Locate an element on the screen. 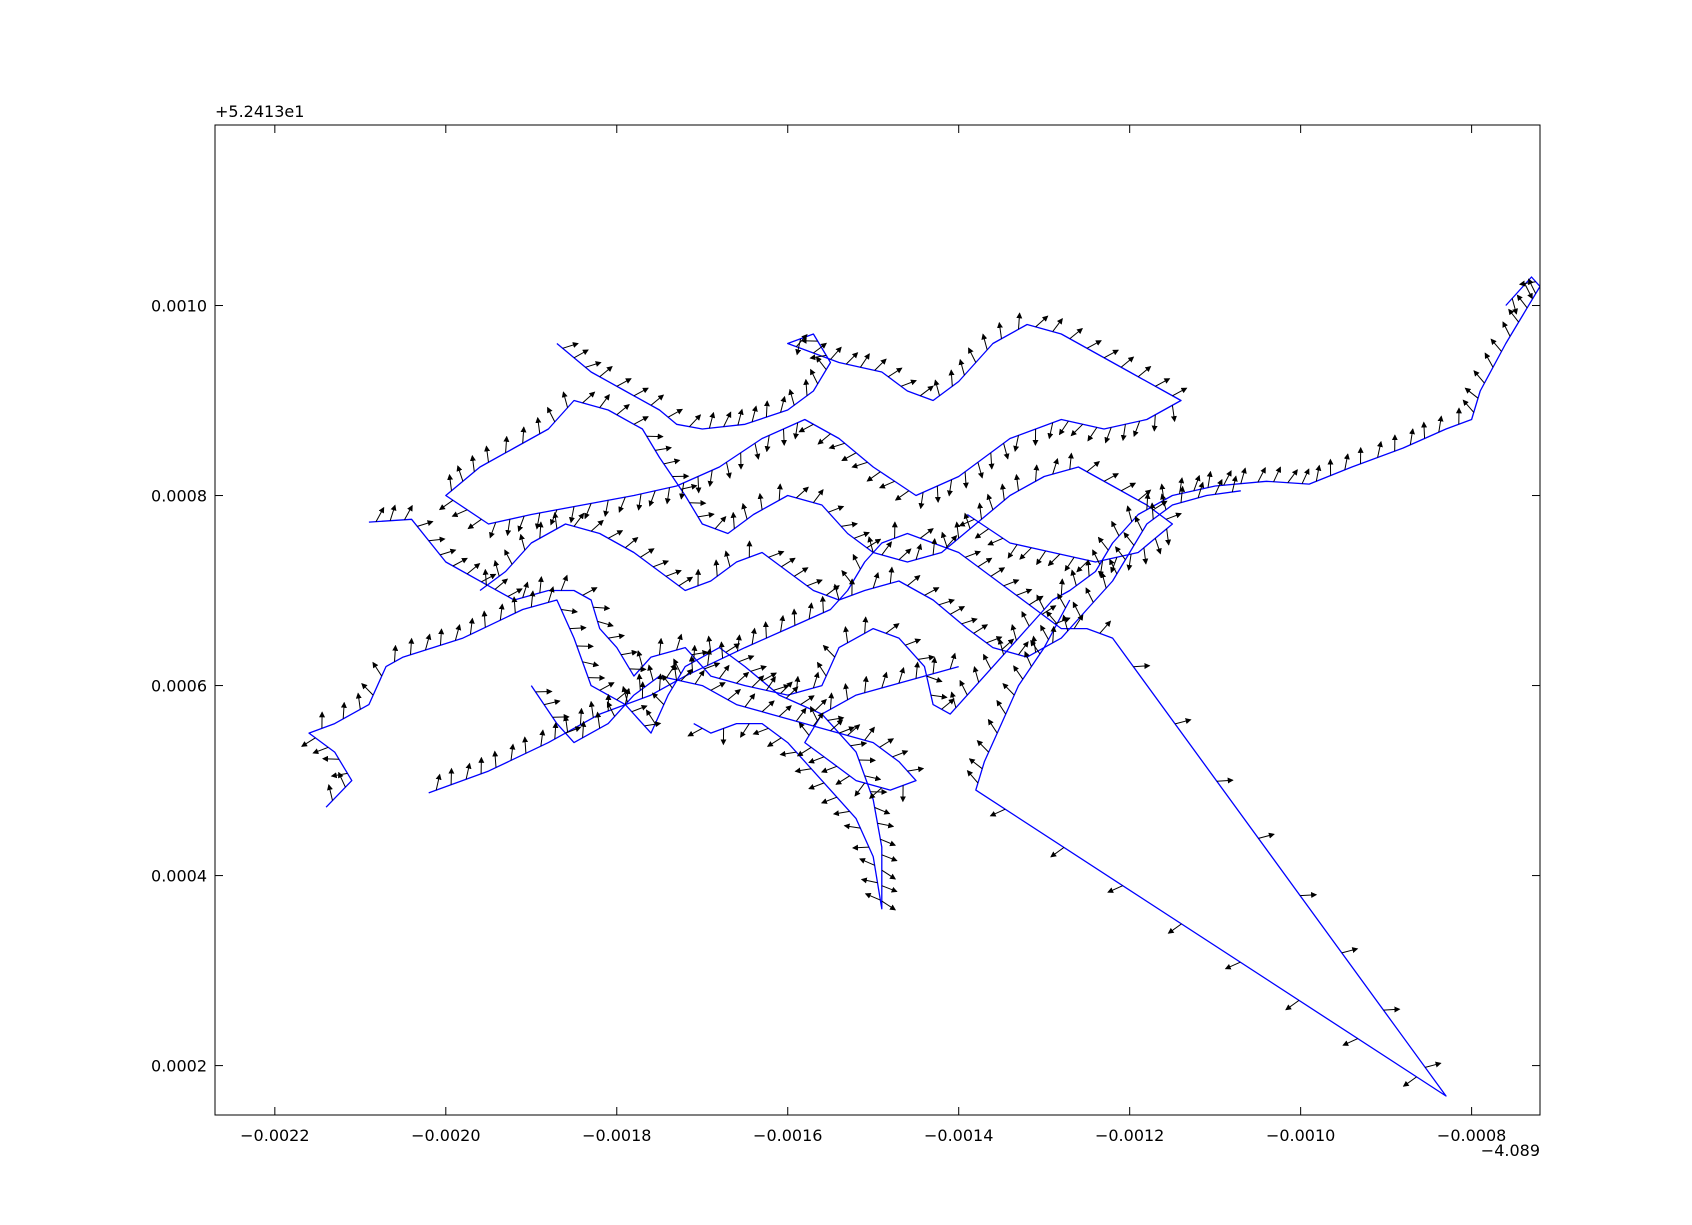 The width and height of the screenshot is (1692, 1225). x-tick-label: −0.0020 is located at coordinates (445, 1135).